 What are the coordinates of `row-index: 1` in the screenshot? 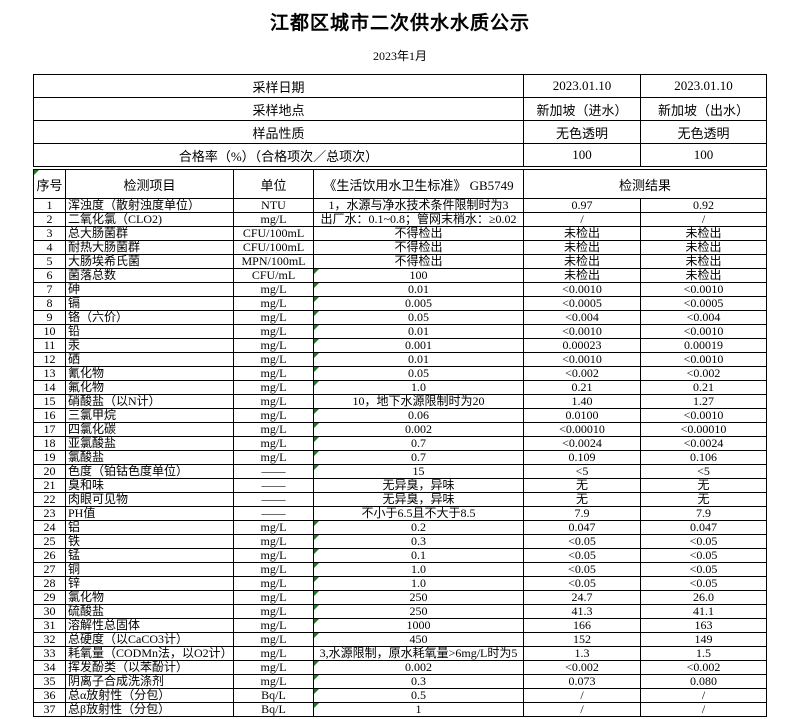 It's located at (49, 205).